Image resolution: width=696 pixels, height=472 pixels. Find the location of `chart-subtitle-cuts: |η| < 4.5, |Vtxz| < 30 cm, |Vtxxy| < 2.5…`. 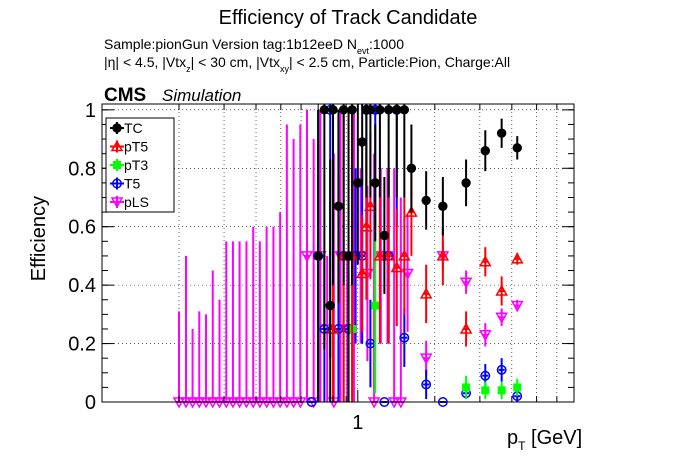

chart-subtitle-cuts: |η| < 4.5, |Vtxz| < 30 cm, |Vtxxy| < 2.5… is located at coordinates (307, 64).